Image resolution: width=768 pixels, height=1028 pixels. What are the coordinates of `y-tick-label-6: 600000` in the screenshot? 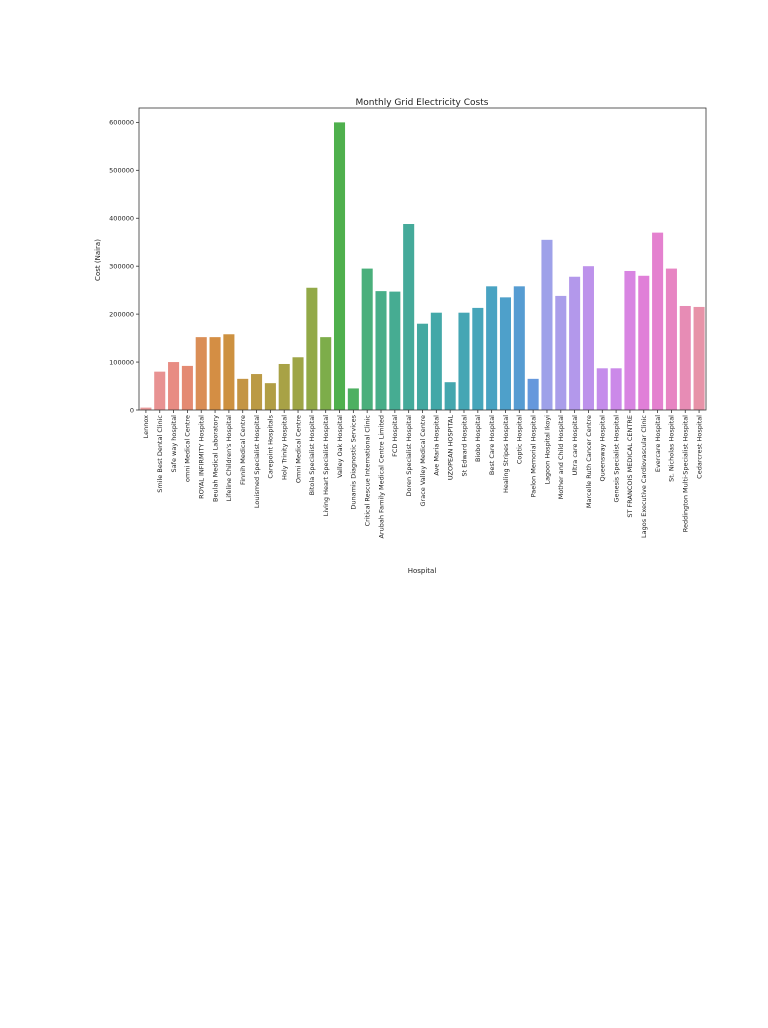 It's located at (121, 123).